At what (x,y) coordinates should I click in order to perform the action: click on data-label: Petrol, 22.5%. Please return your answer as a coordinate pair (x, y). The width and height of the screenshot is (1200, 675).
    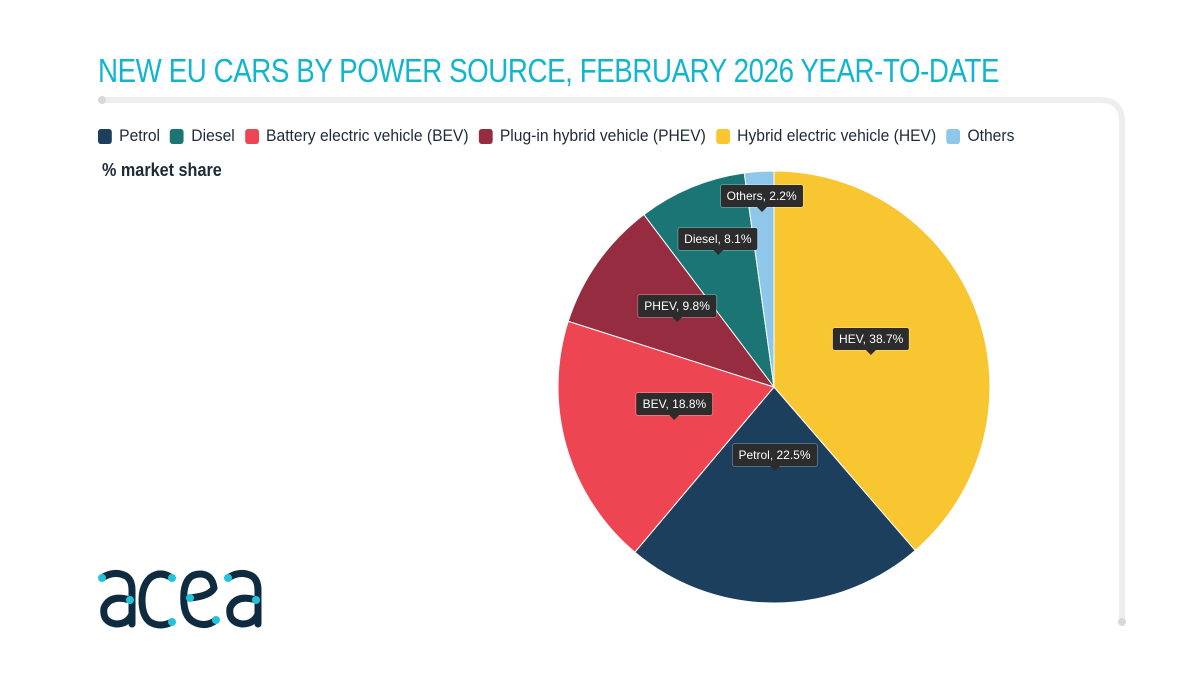
    Looking at the image, I should click on (774, 457).